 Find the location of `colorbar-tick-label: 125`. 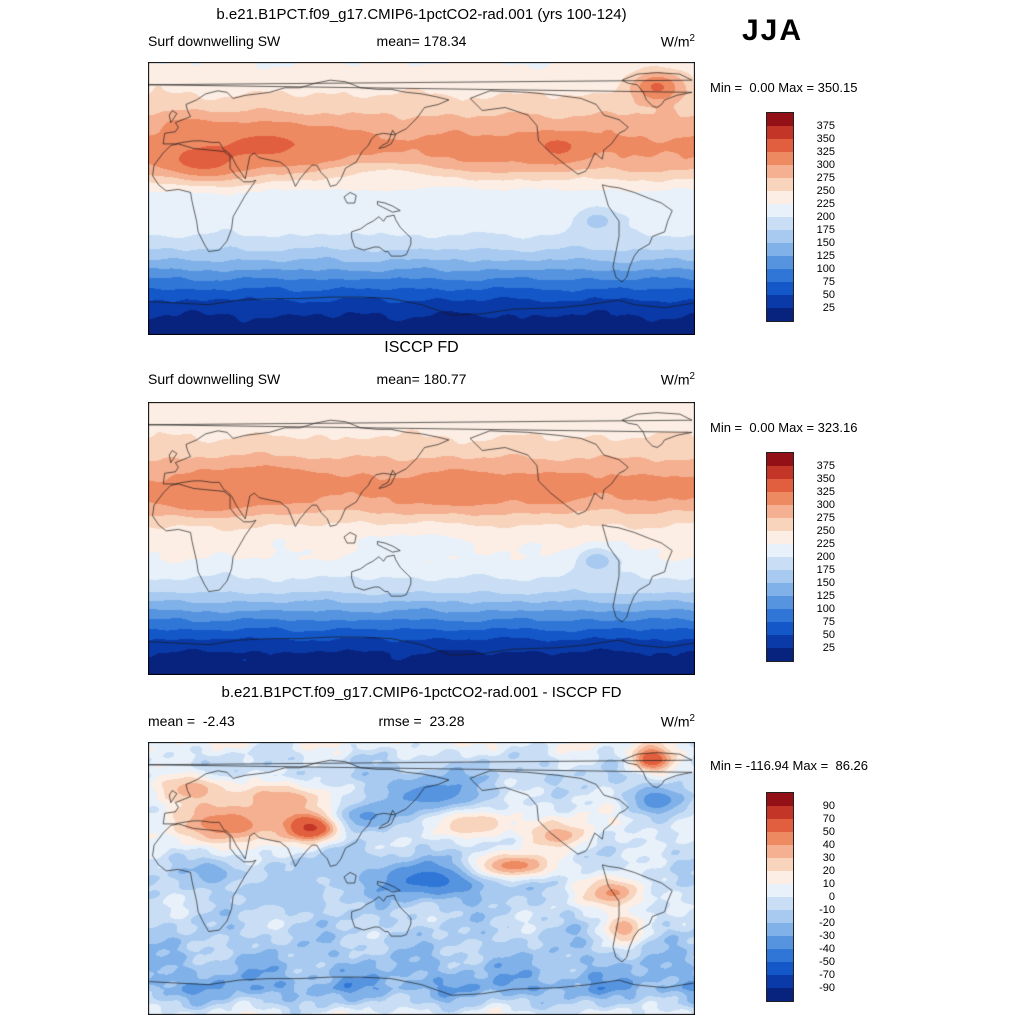

colorbar-tick-label: 125 is located at coordinates (825, 256).